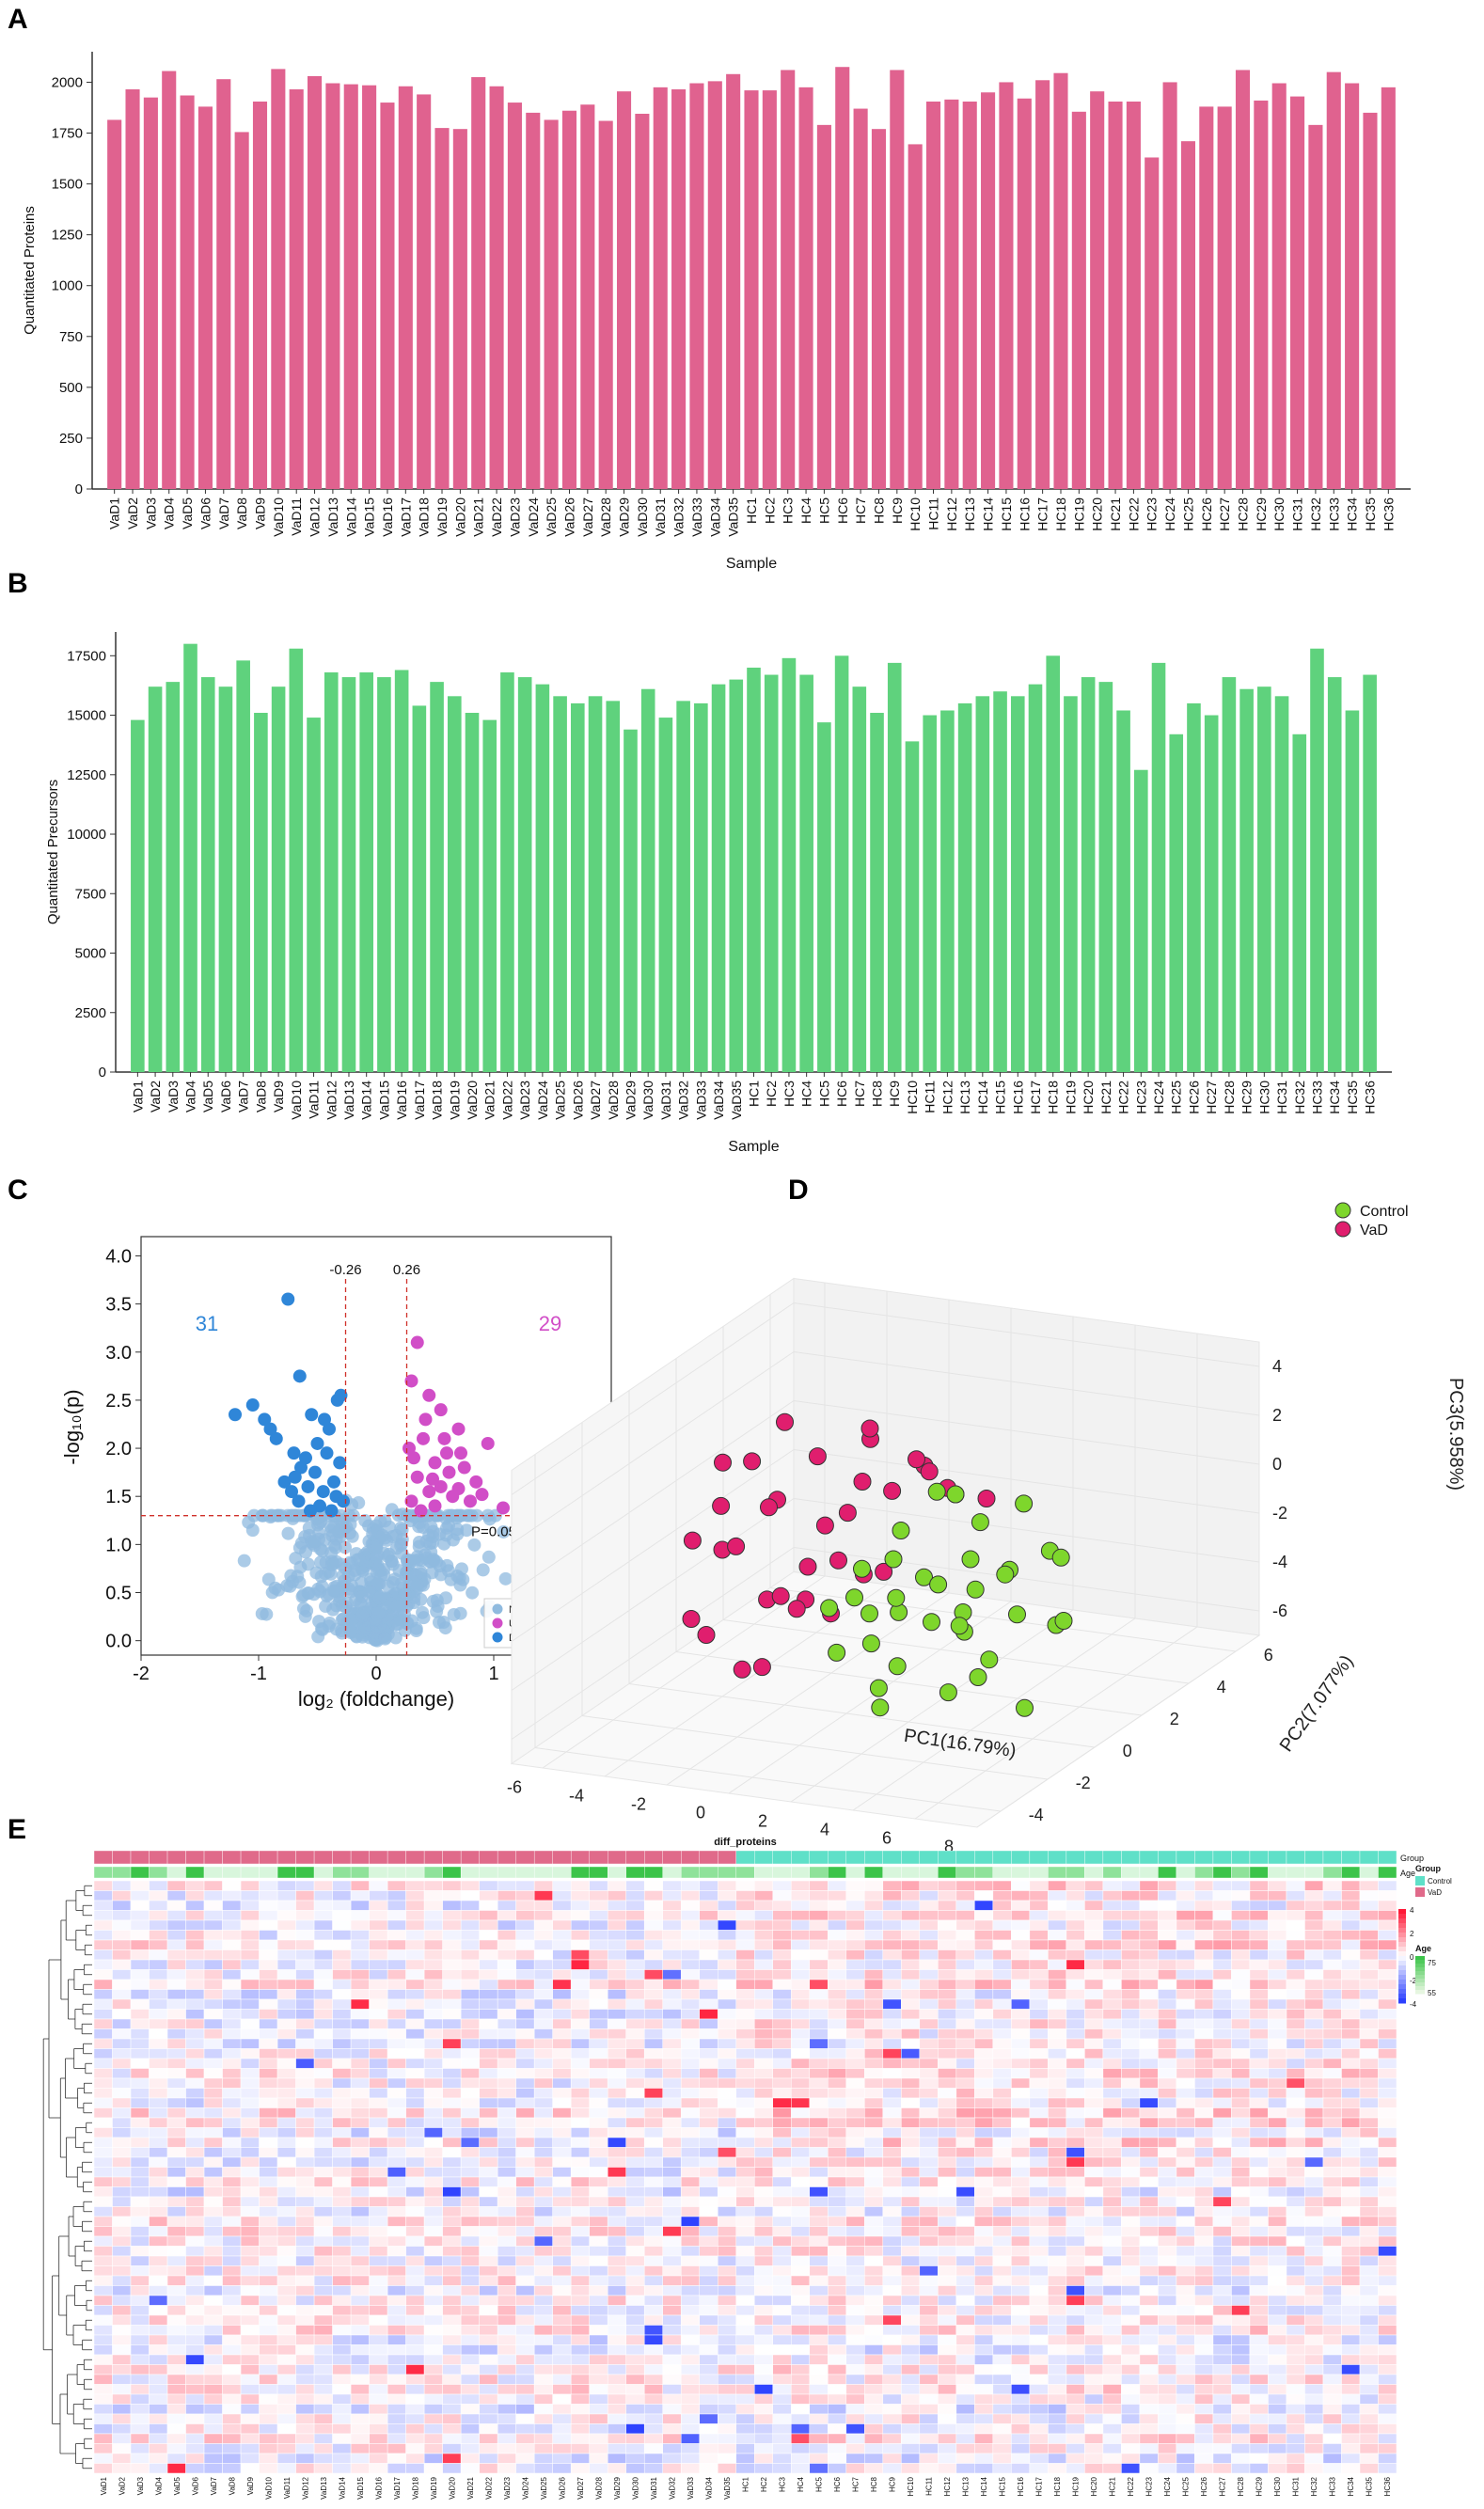  Describe the element at coordinates (17, 1829) in the screenshot. I see `panel-label-e: E` at that location.